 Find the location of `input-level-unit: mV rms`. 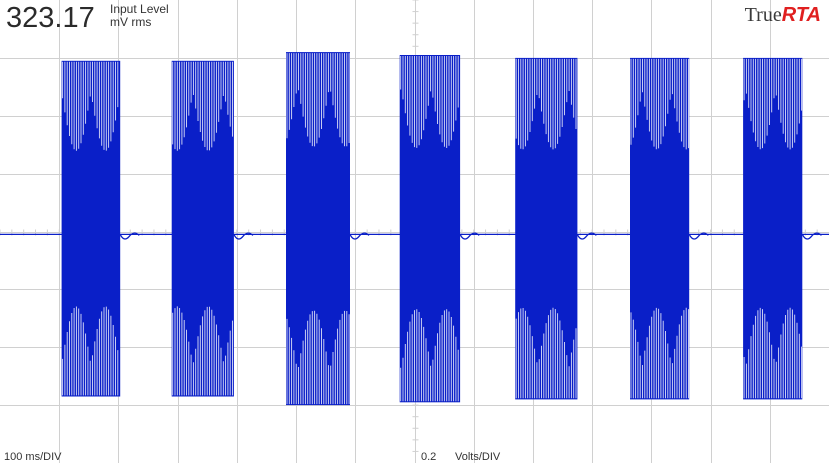

input-level-unit: mV rms is located at coordinates (131, 22).